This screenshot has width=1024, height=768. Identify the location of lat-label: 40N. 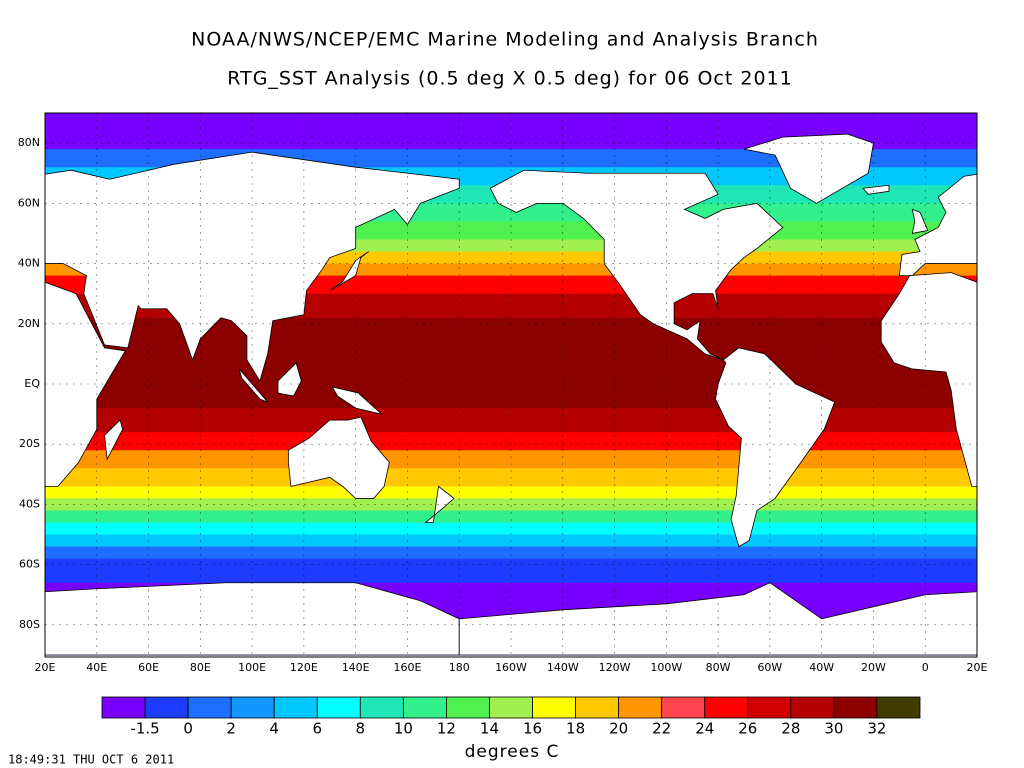
(29, 263).